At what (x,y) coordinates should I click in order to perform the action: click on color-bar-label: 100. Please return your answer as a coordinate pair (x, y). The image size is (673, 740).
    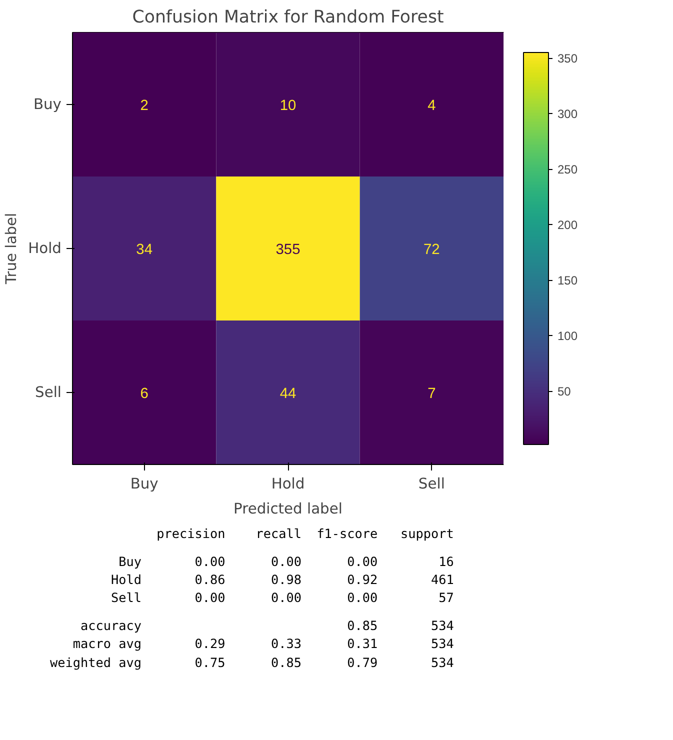
    Looking at the image, I should click on (568, 336).